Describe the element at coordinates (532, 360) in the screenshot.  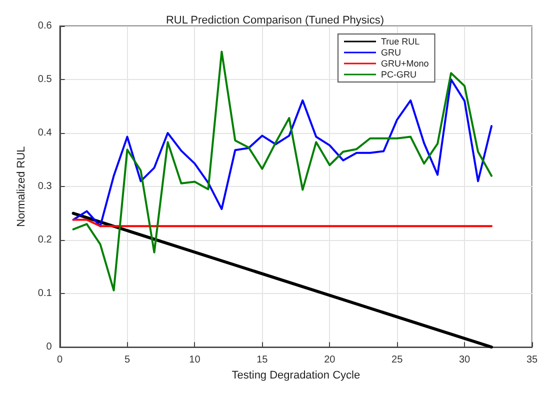
I see `x-tick-label: 35` at that location.